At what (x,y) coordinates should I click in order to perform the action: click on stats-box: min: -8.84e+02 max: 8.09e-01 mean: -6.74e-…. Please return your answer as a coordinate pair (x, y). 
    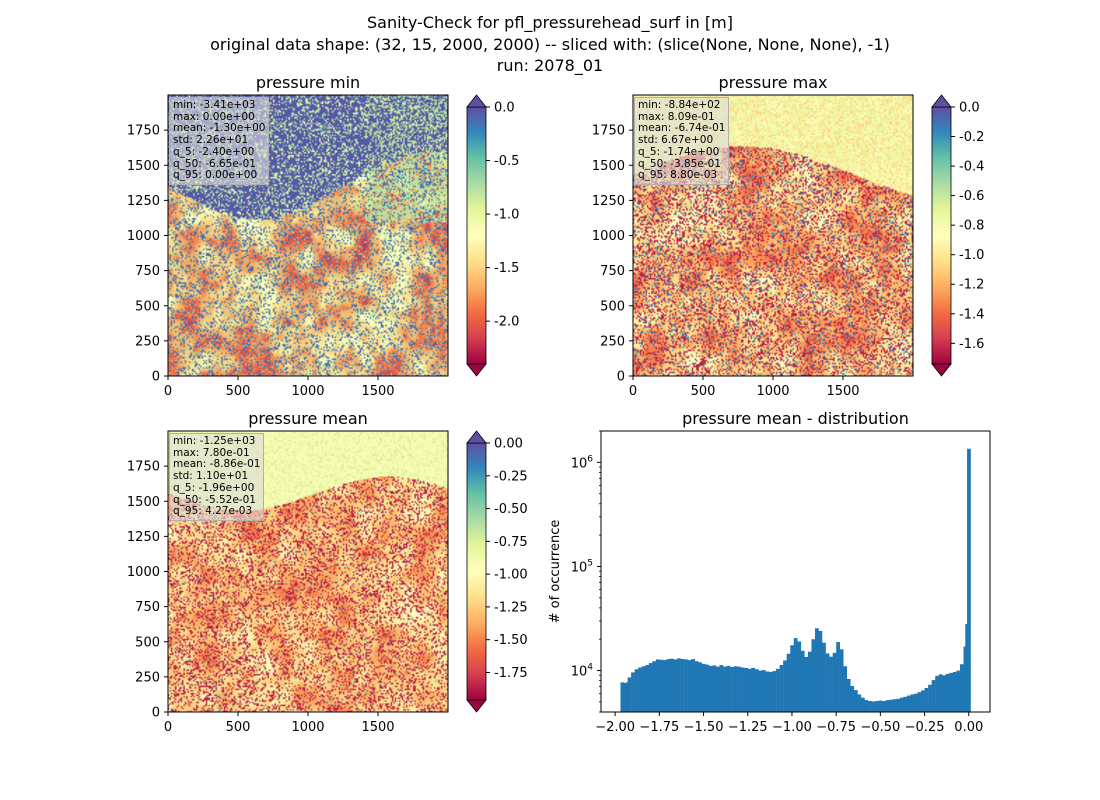
    Looking at the image, I should click on (682, 141).